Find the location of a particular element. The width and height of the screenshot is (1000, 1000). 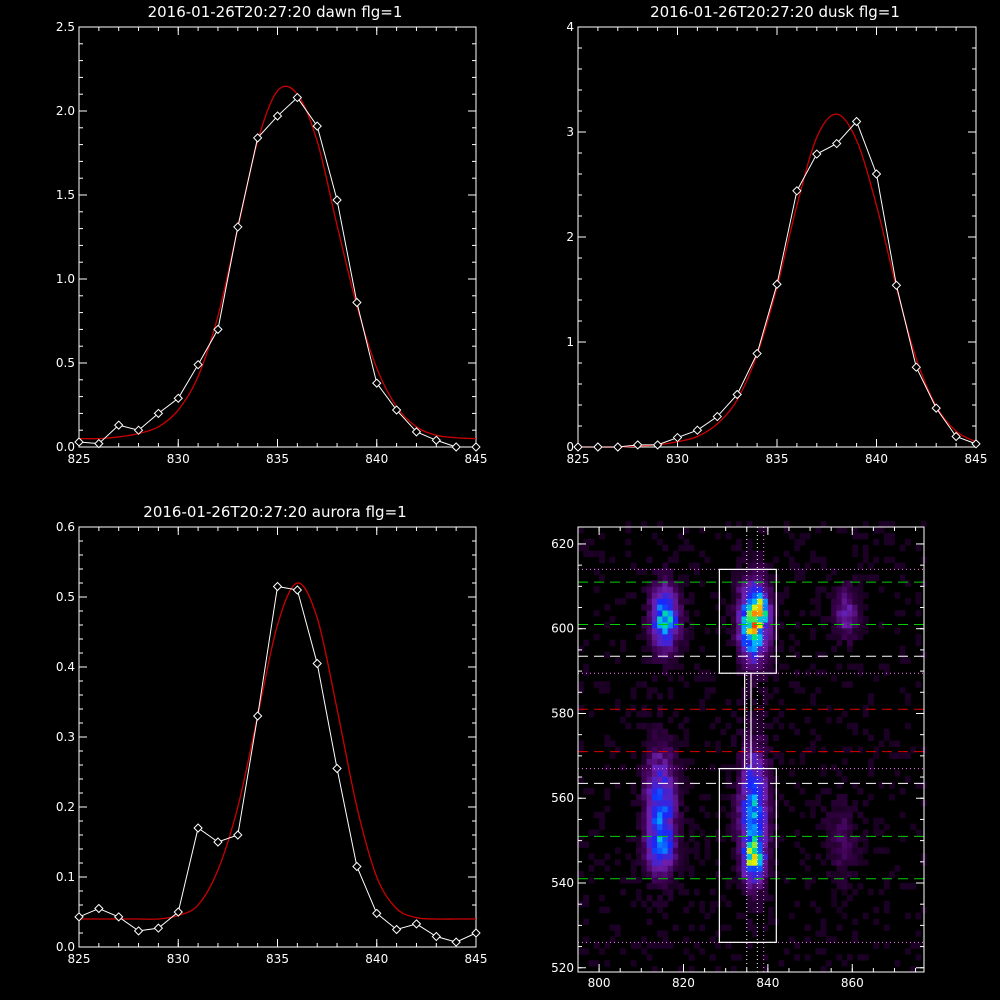

aurora|2-ytick-label: 0.0 is located at coordinates (65, 947).